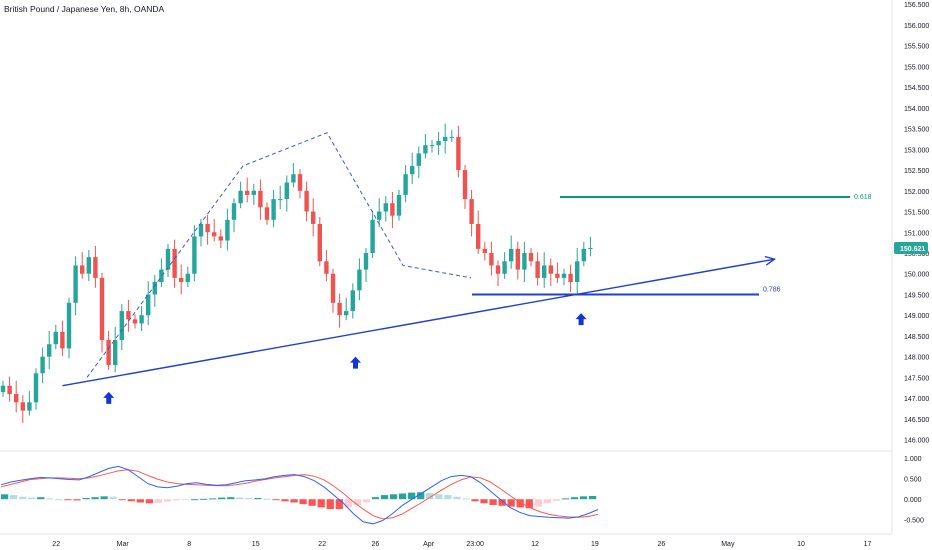 This screenshot has width=932, height=550. I want to click on time-tick-label: 17, so click(868, 544).